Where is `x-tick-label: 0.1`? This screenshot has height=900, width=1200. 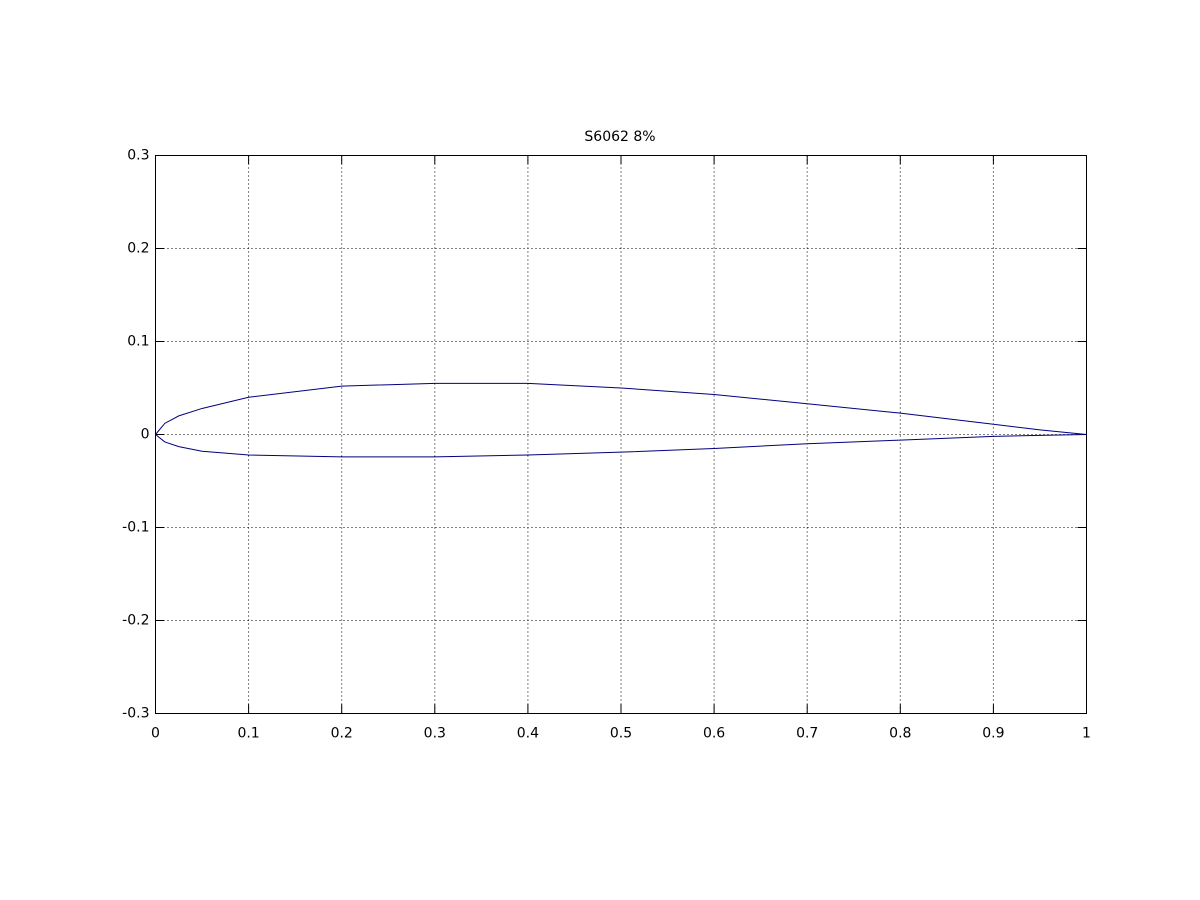 x-tick-label: 0.1 is located at coordinates (248, 734).